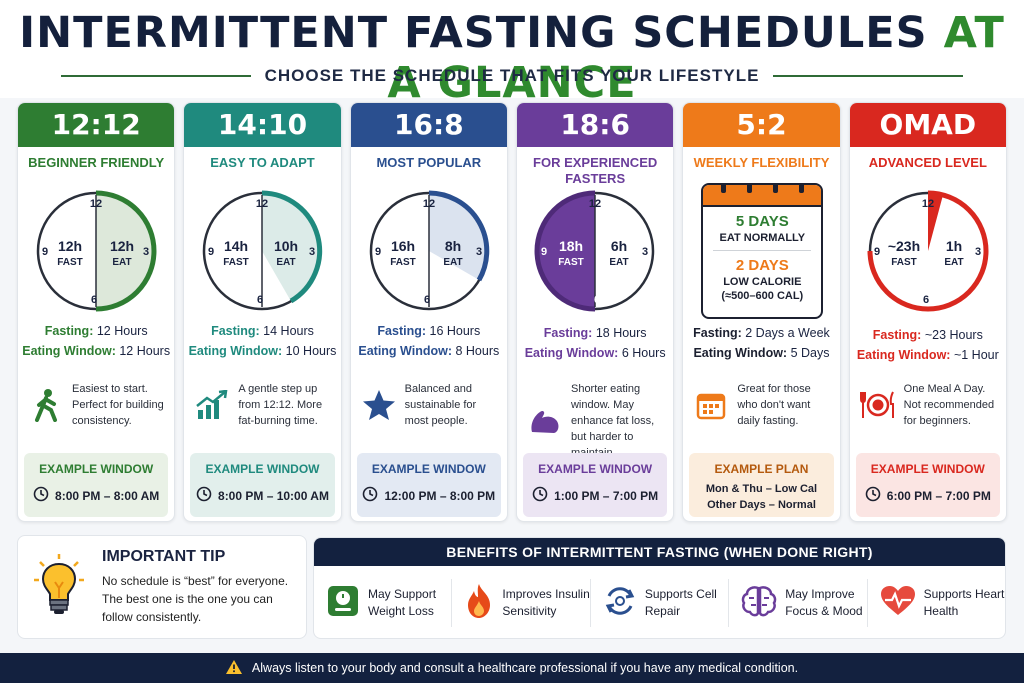 Image resolution: width=1024 pixels, height=683 pixels. I want to click on eating-value: 5 Days, so click(810, 353).